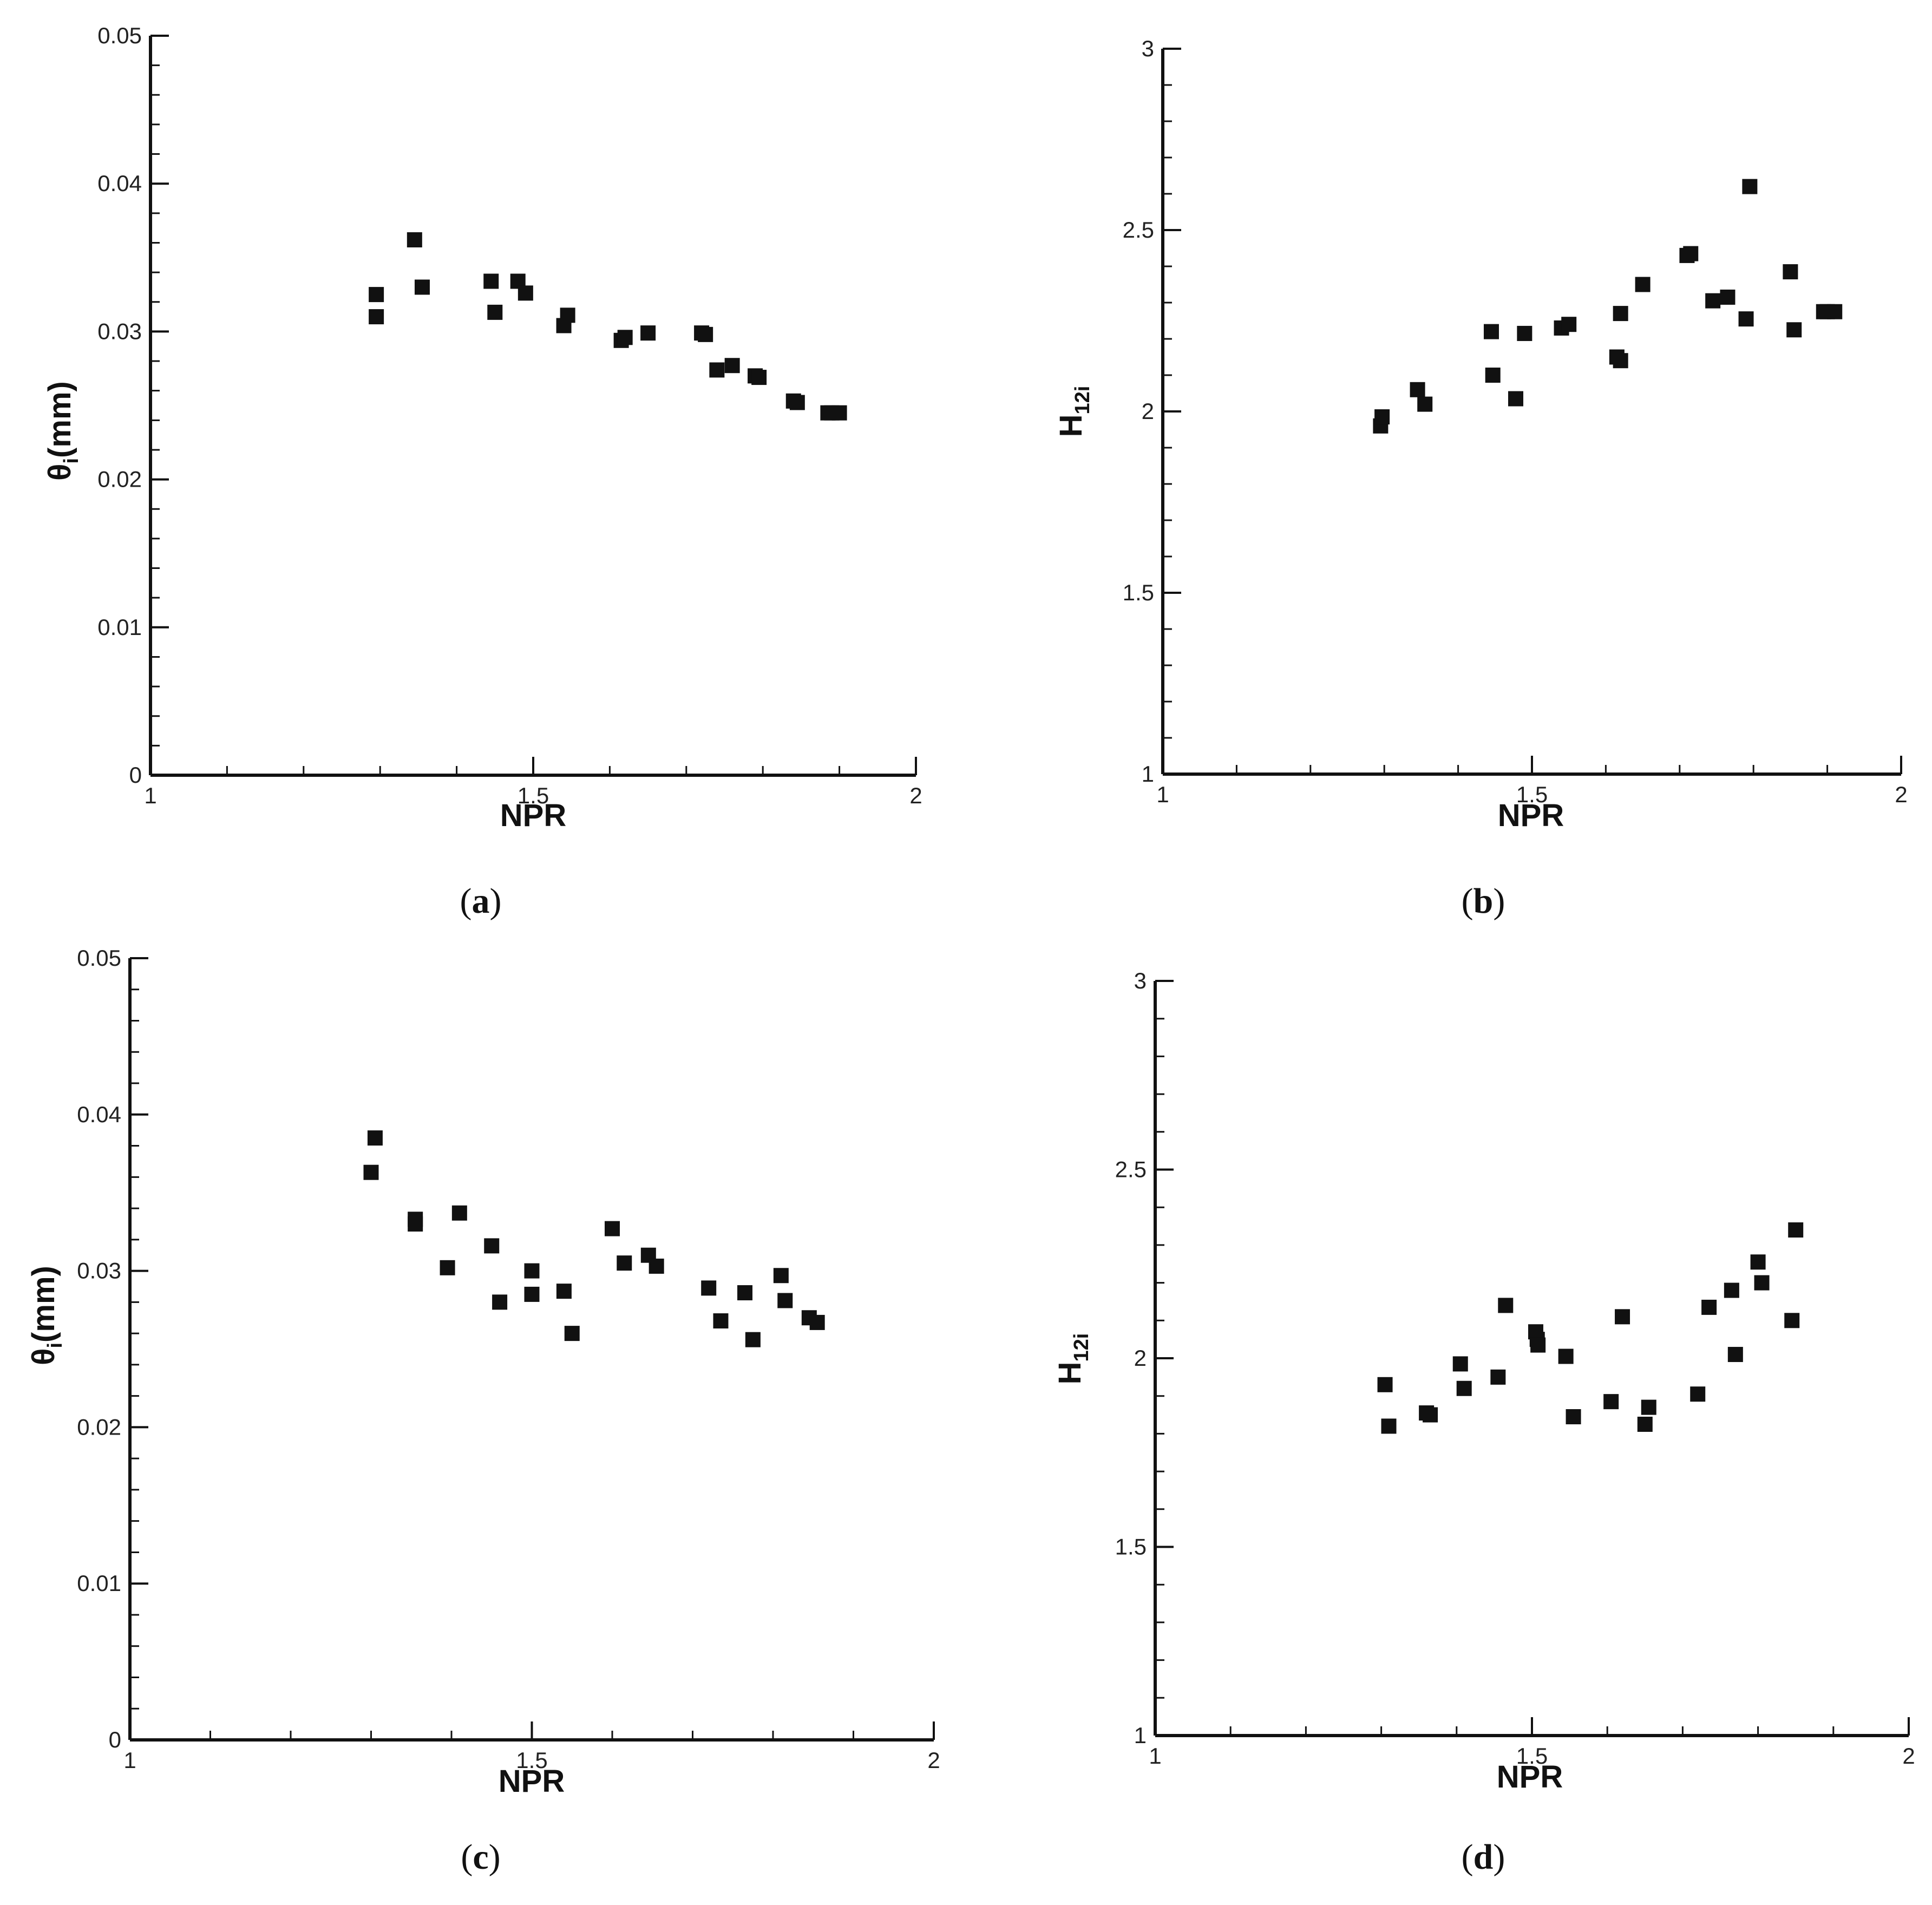 This screenshot has height=1905, width=1932. What do you see at coordinates (1081, 1347) in the screenshot?
I see `y-axis-title-subscript: 12i` at bounding box center [1081, 1347].